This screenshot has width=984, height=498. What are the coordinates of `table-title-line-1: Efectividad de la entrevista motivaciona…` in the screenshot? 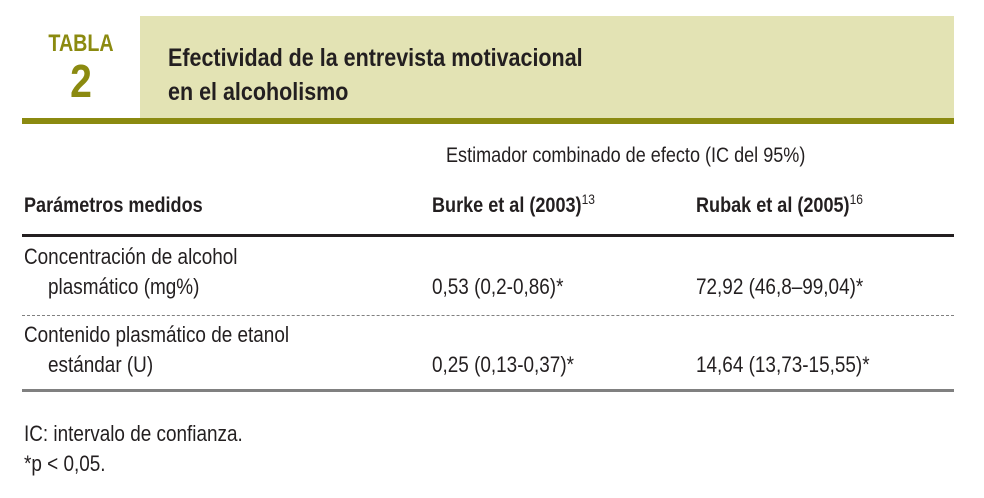 It's located at (375, 58).